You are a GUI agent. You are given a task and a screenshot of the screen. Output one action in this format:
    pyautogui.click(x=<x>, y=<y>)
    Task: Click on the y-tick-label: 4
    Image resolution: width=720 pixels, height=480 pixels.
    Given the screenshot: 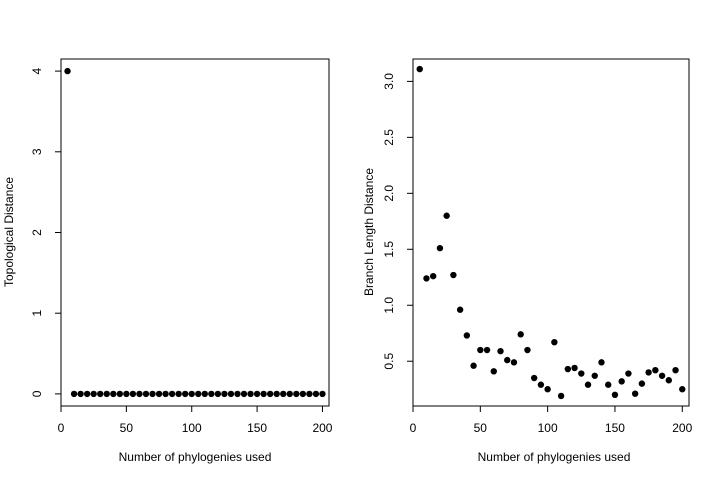 What is the action you would take?
    pyautogui.click(x=37, y=70)
    